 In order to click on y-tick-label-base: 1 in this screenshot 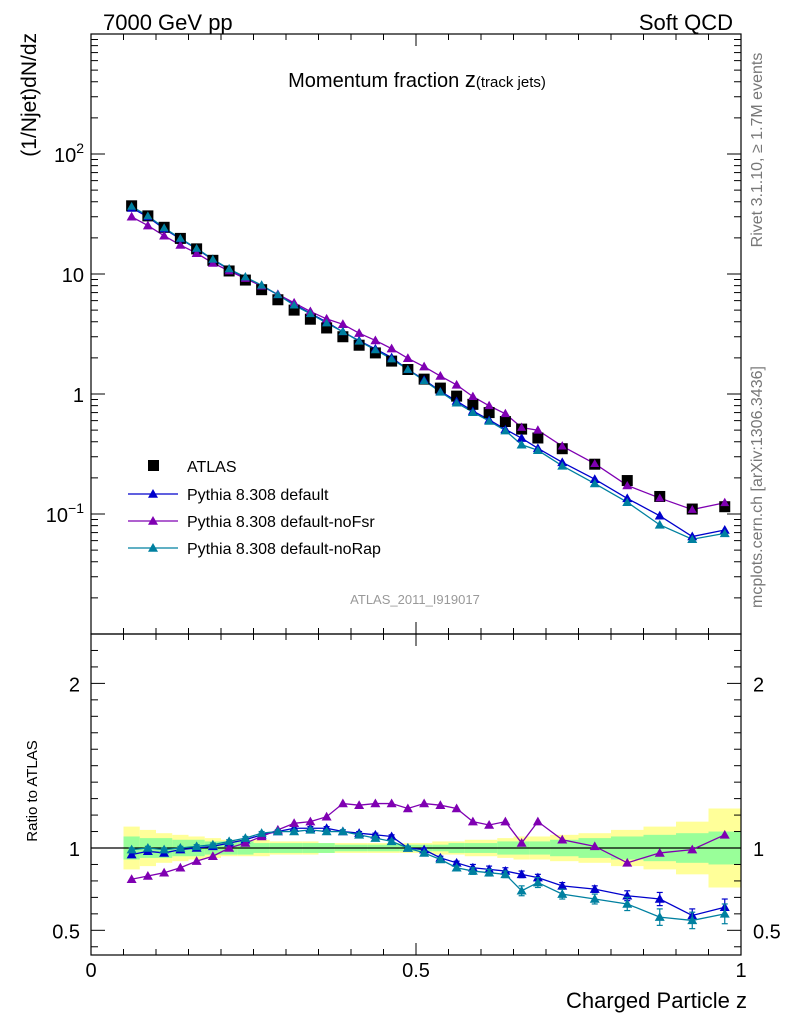, I will do `click(78, 396)`.